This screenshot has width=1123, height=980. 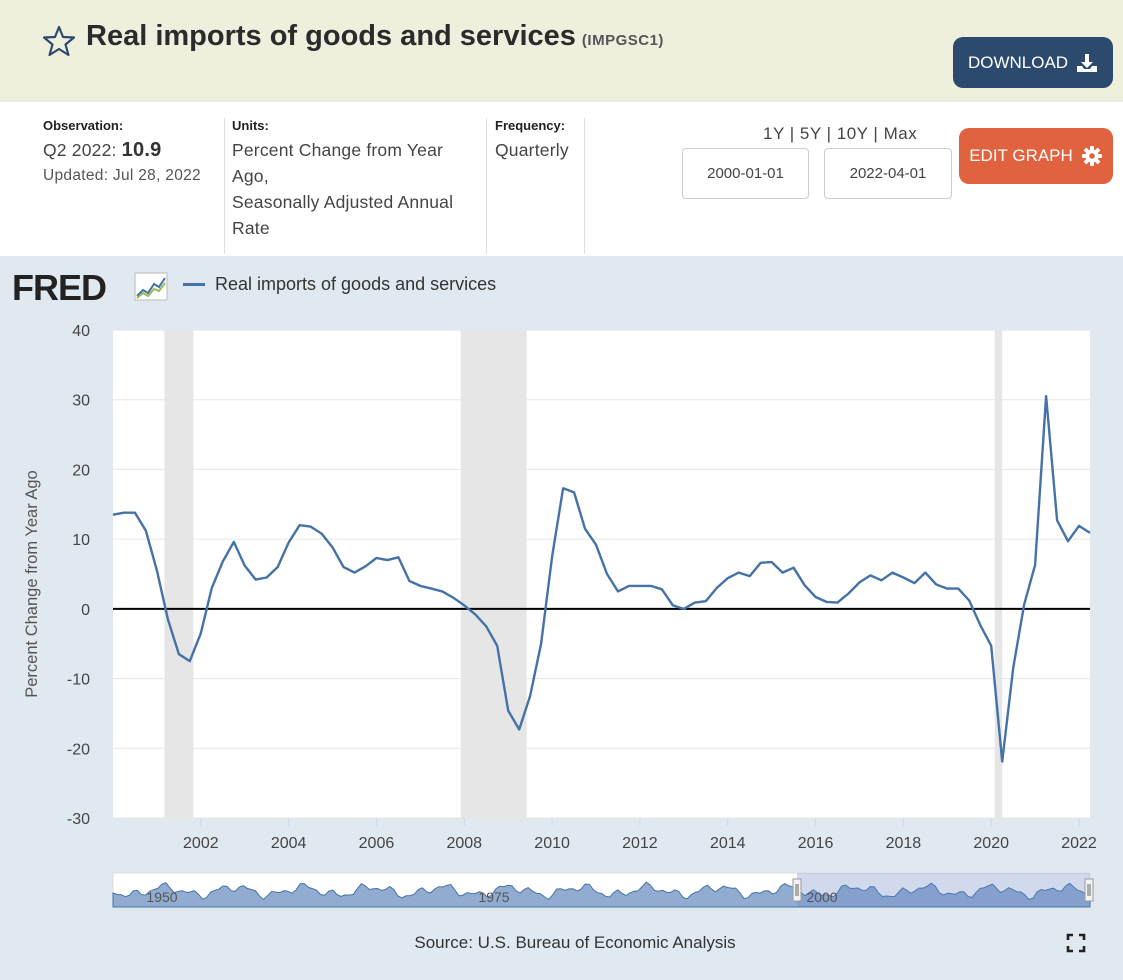 I want to click on x-tick-label: 2016, so click(x=816, y=843).